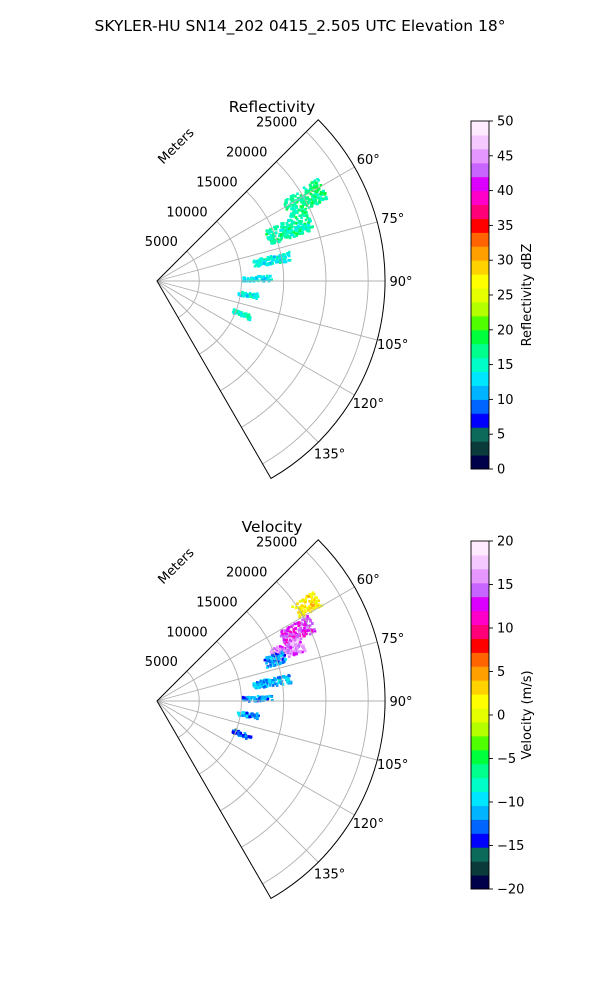 Image resolution: width=600 pixels, height=1004 pixels. What do you see at coordinates (277, 665) in the screenshot?
I see `echo-layer` at bounding box center [277, 665].